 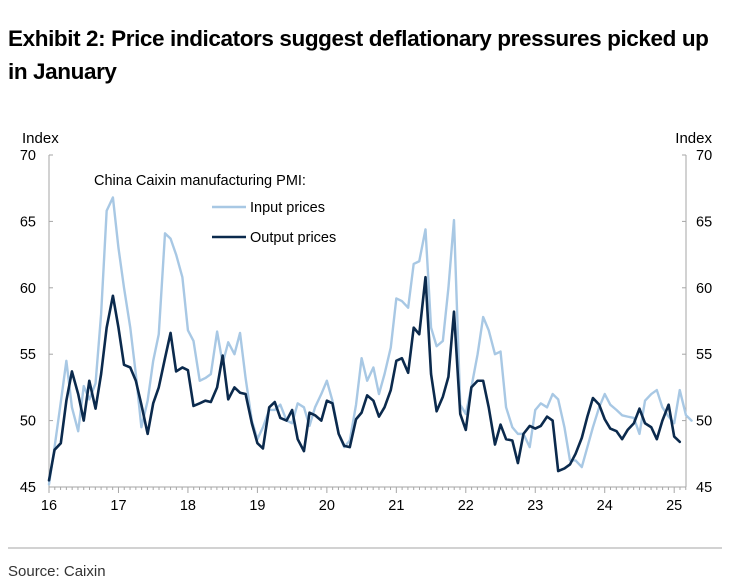 I want to click on x-tick-label: 22, so click(x=466, y=506).